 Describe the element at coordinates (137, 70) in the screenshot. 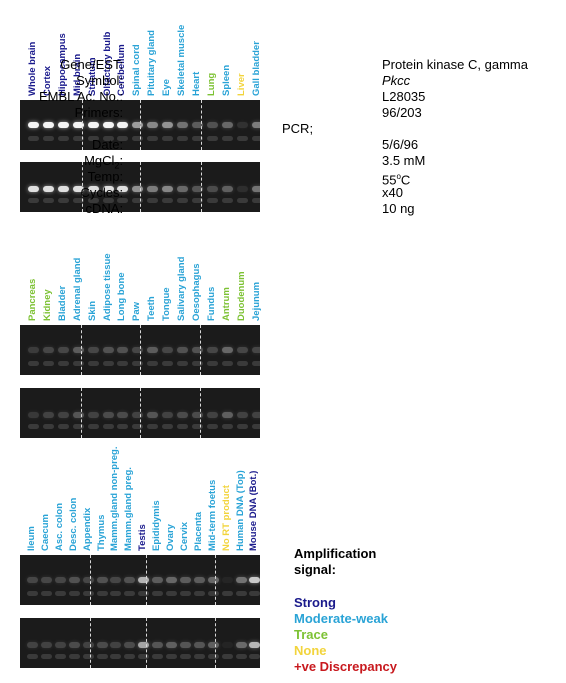

I see `lane-label: Spinal cord` at that location.